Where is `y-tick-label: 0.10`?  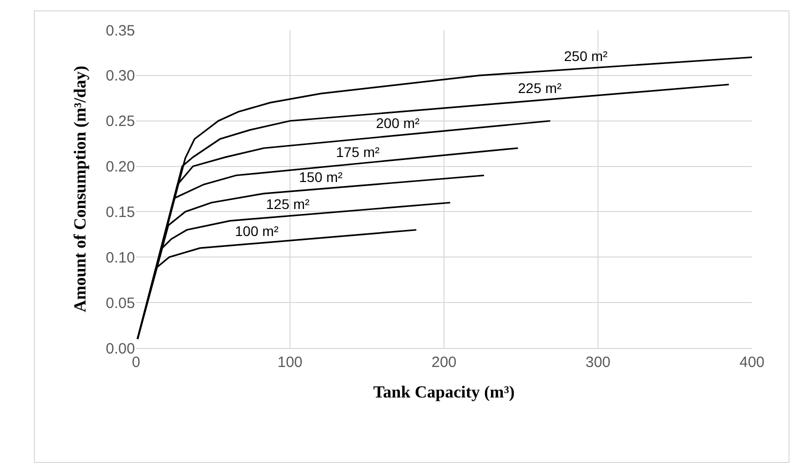
y-tick-label: 0.10 is located at coordinates (120, 257).